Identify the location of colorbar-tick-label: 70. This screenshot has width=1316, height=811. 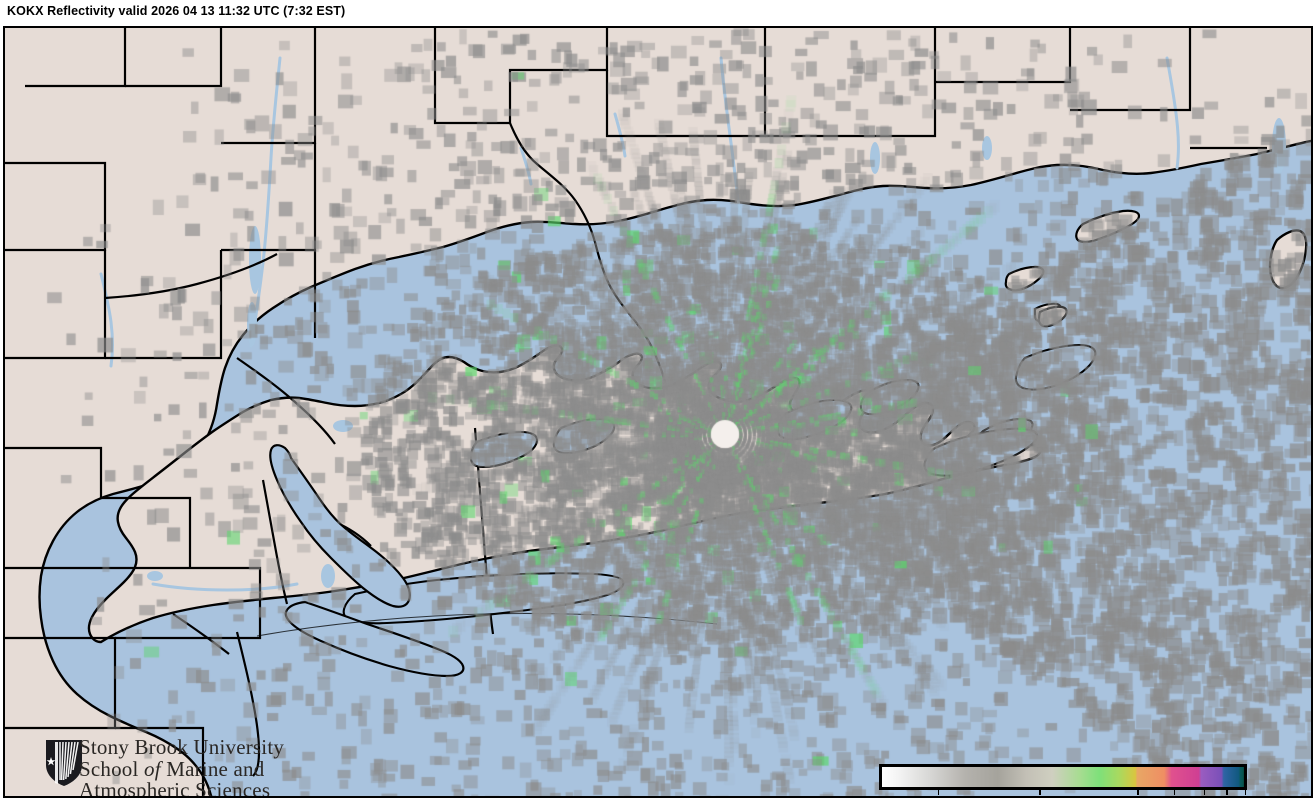
(1226, 795).